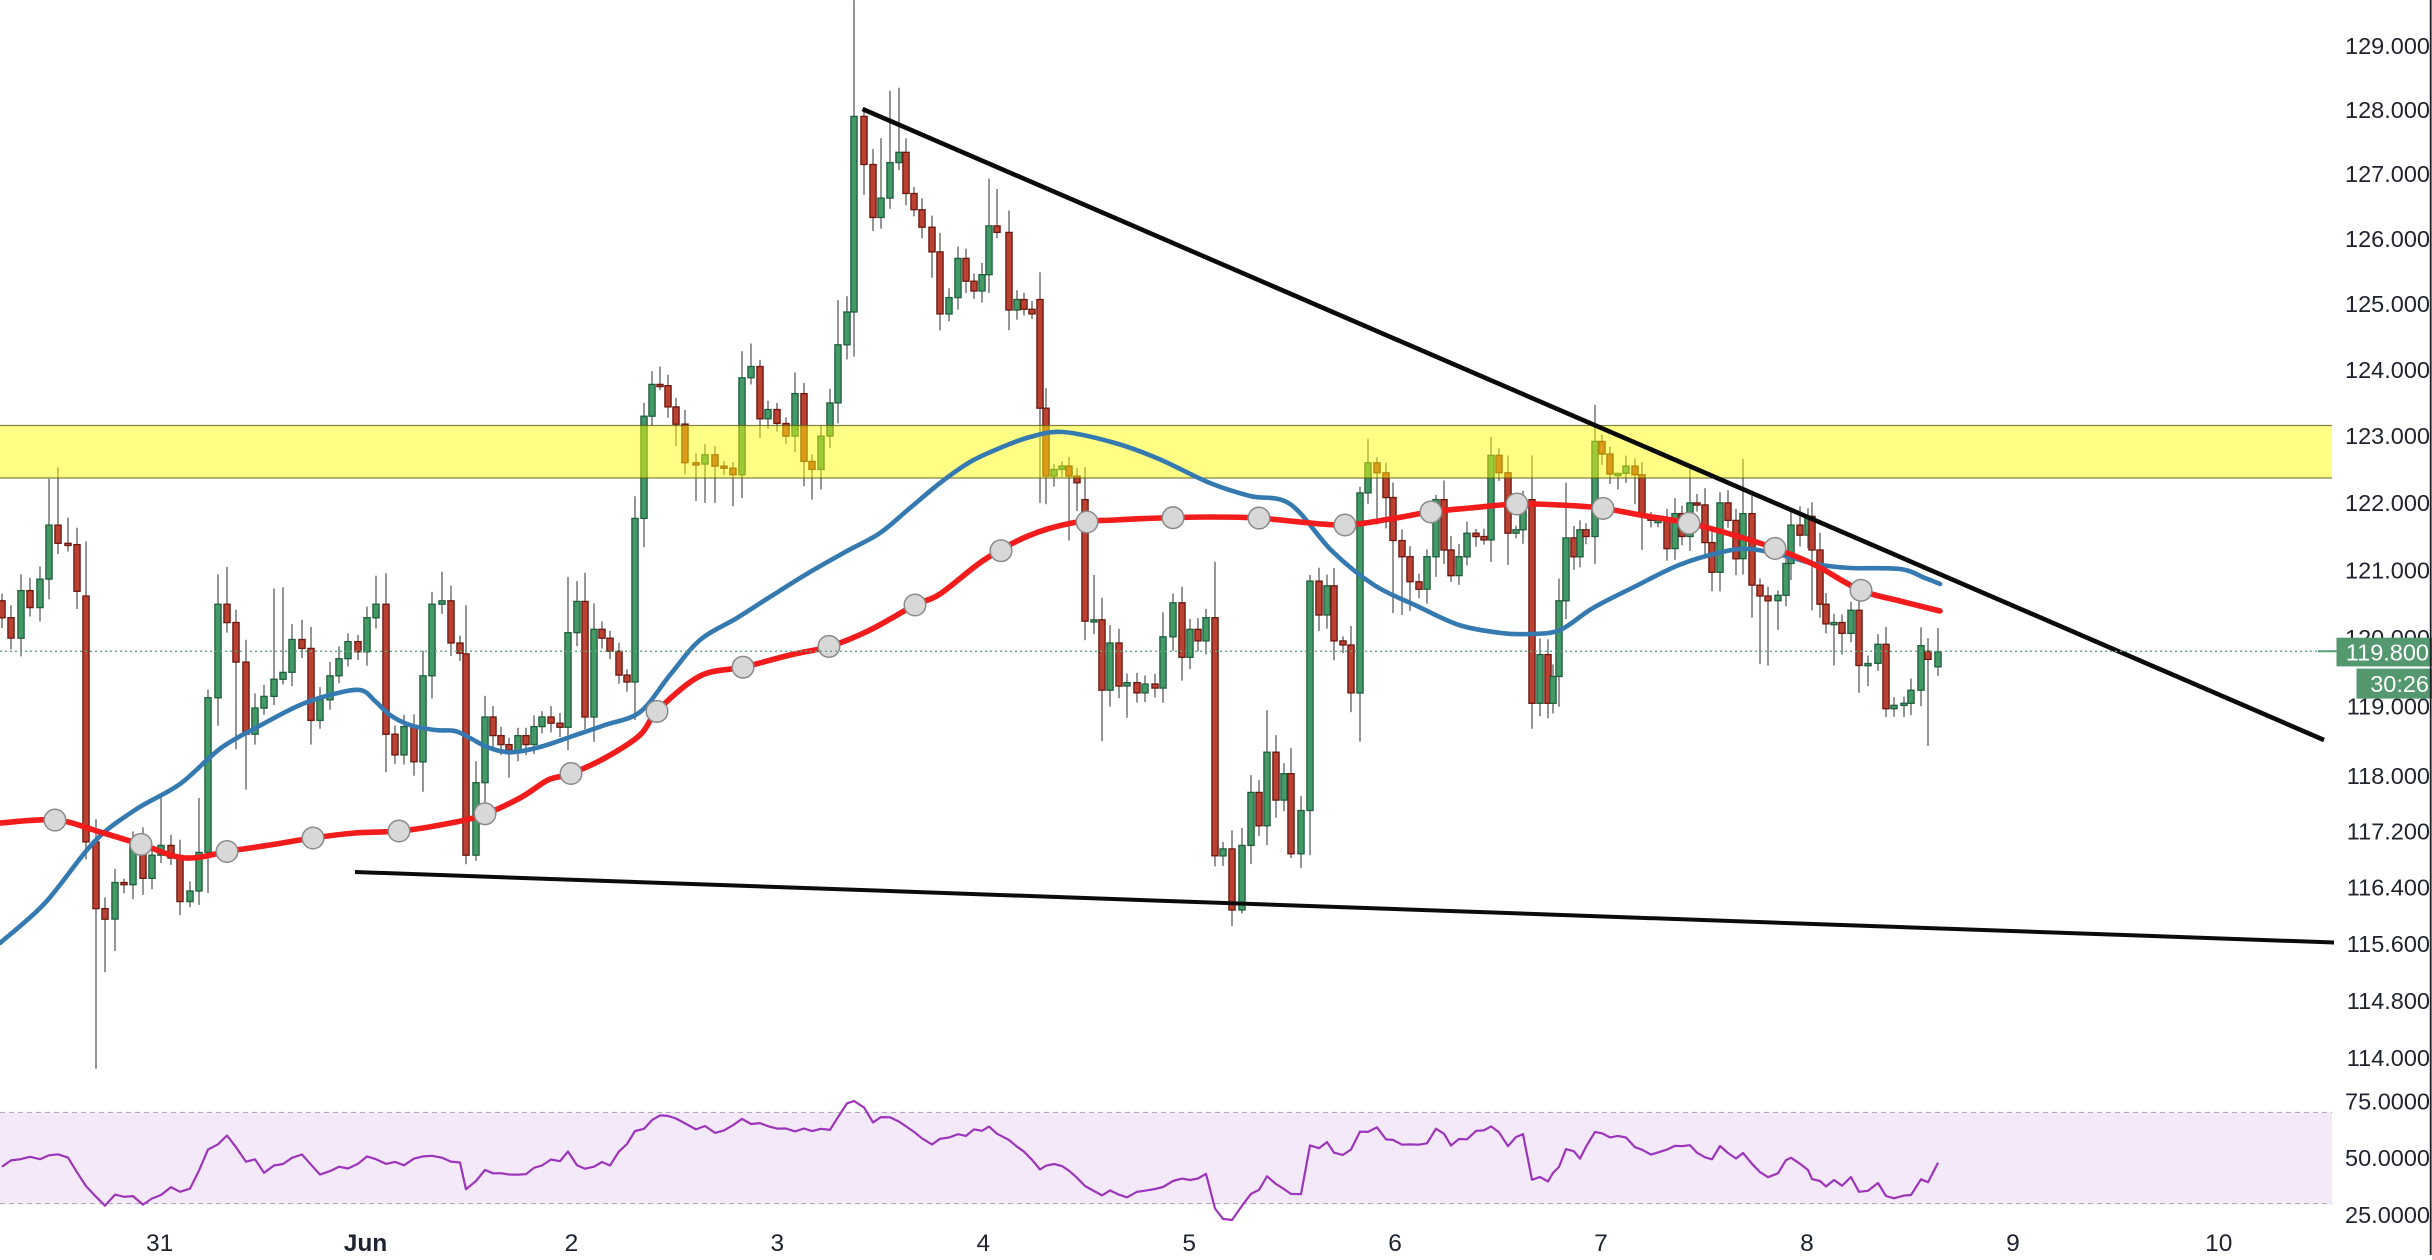 The width and height of the screenshot is (2432, 1260). I want to click on svg-text: 10, so click(2218, 1242).